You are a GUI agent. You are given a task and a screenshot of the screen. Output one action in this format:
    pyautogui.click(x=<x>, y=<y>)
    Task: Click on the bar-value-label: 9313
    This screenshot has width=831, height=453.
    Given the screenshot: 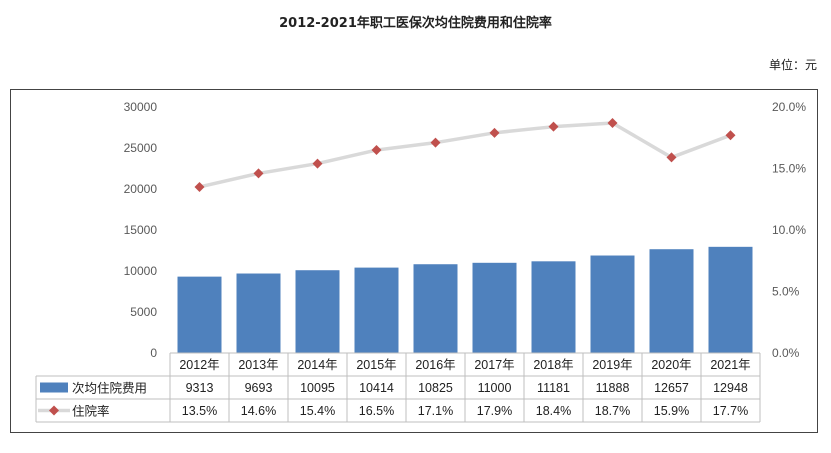 What is the action you would take?
    pyautogui.click(x=200, y=388)
    